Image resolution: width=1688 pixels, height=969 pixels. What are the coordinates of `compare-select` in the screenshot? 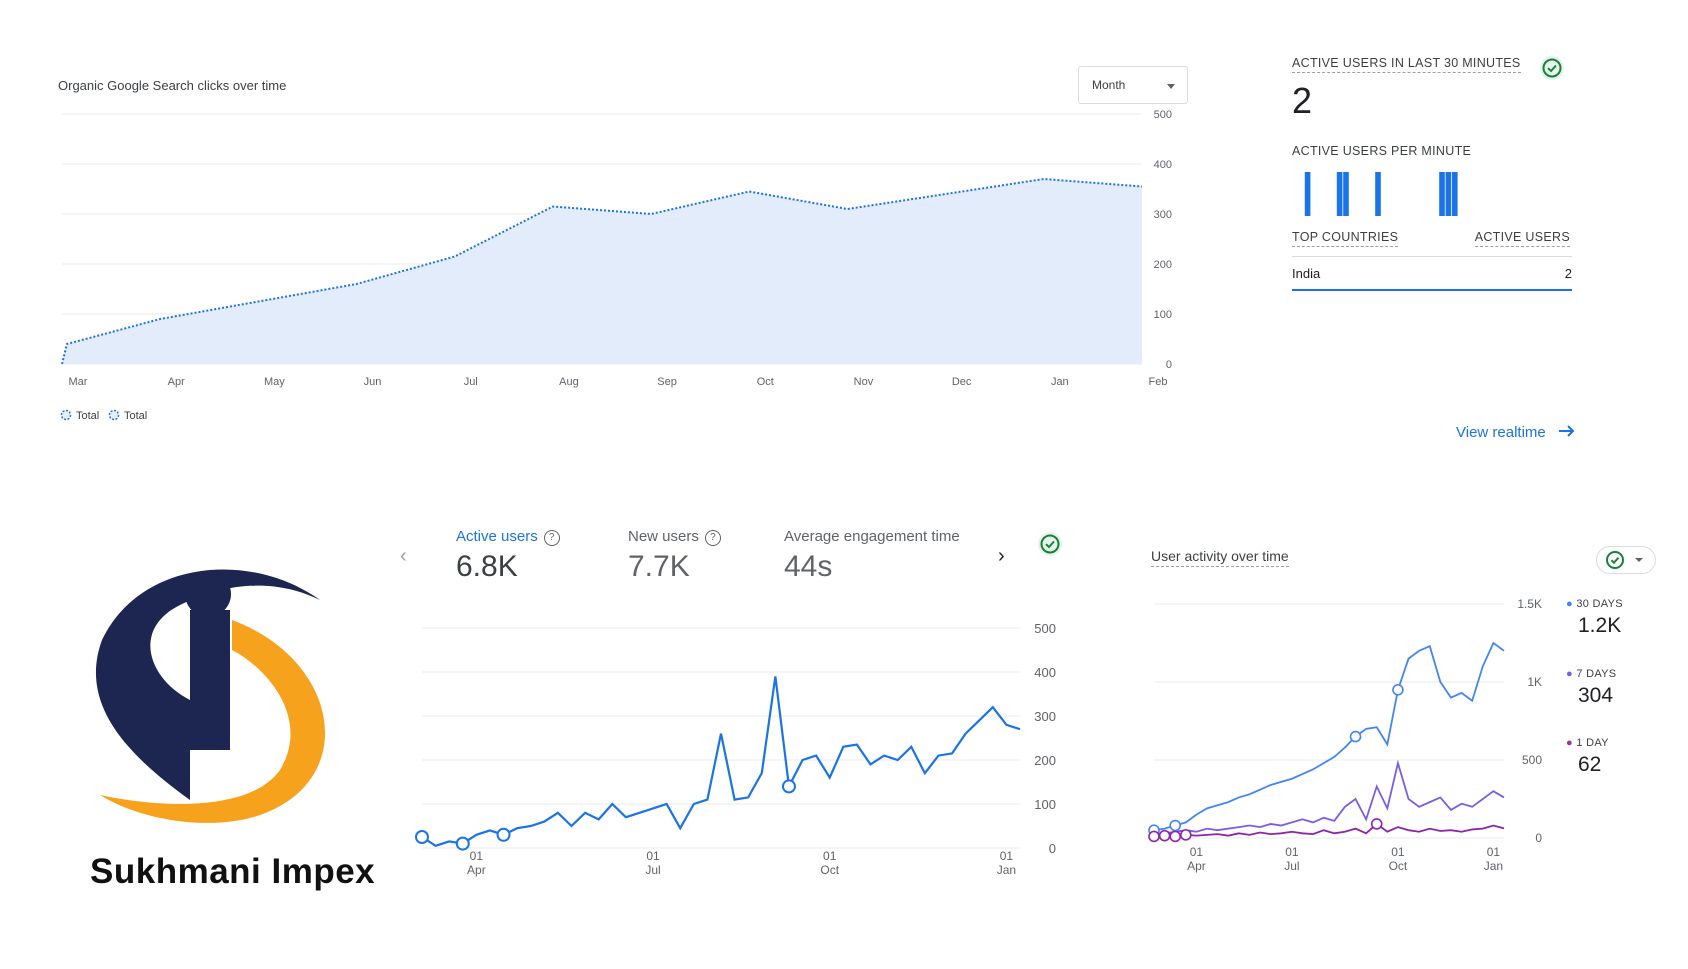 It's located at (1626, 560).